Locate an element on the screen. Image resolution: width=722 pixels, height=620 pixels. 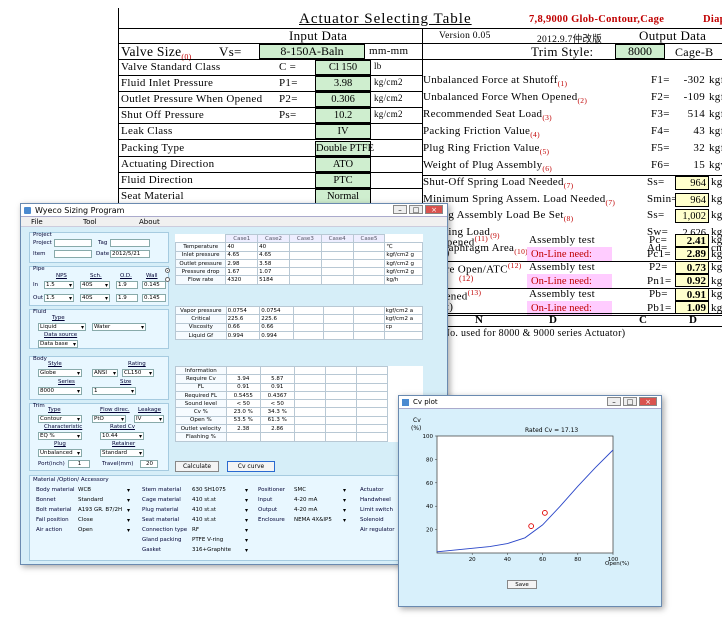
body-series-select: 8000 is located at coordinates (60, 391).